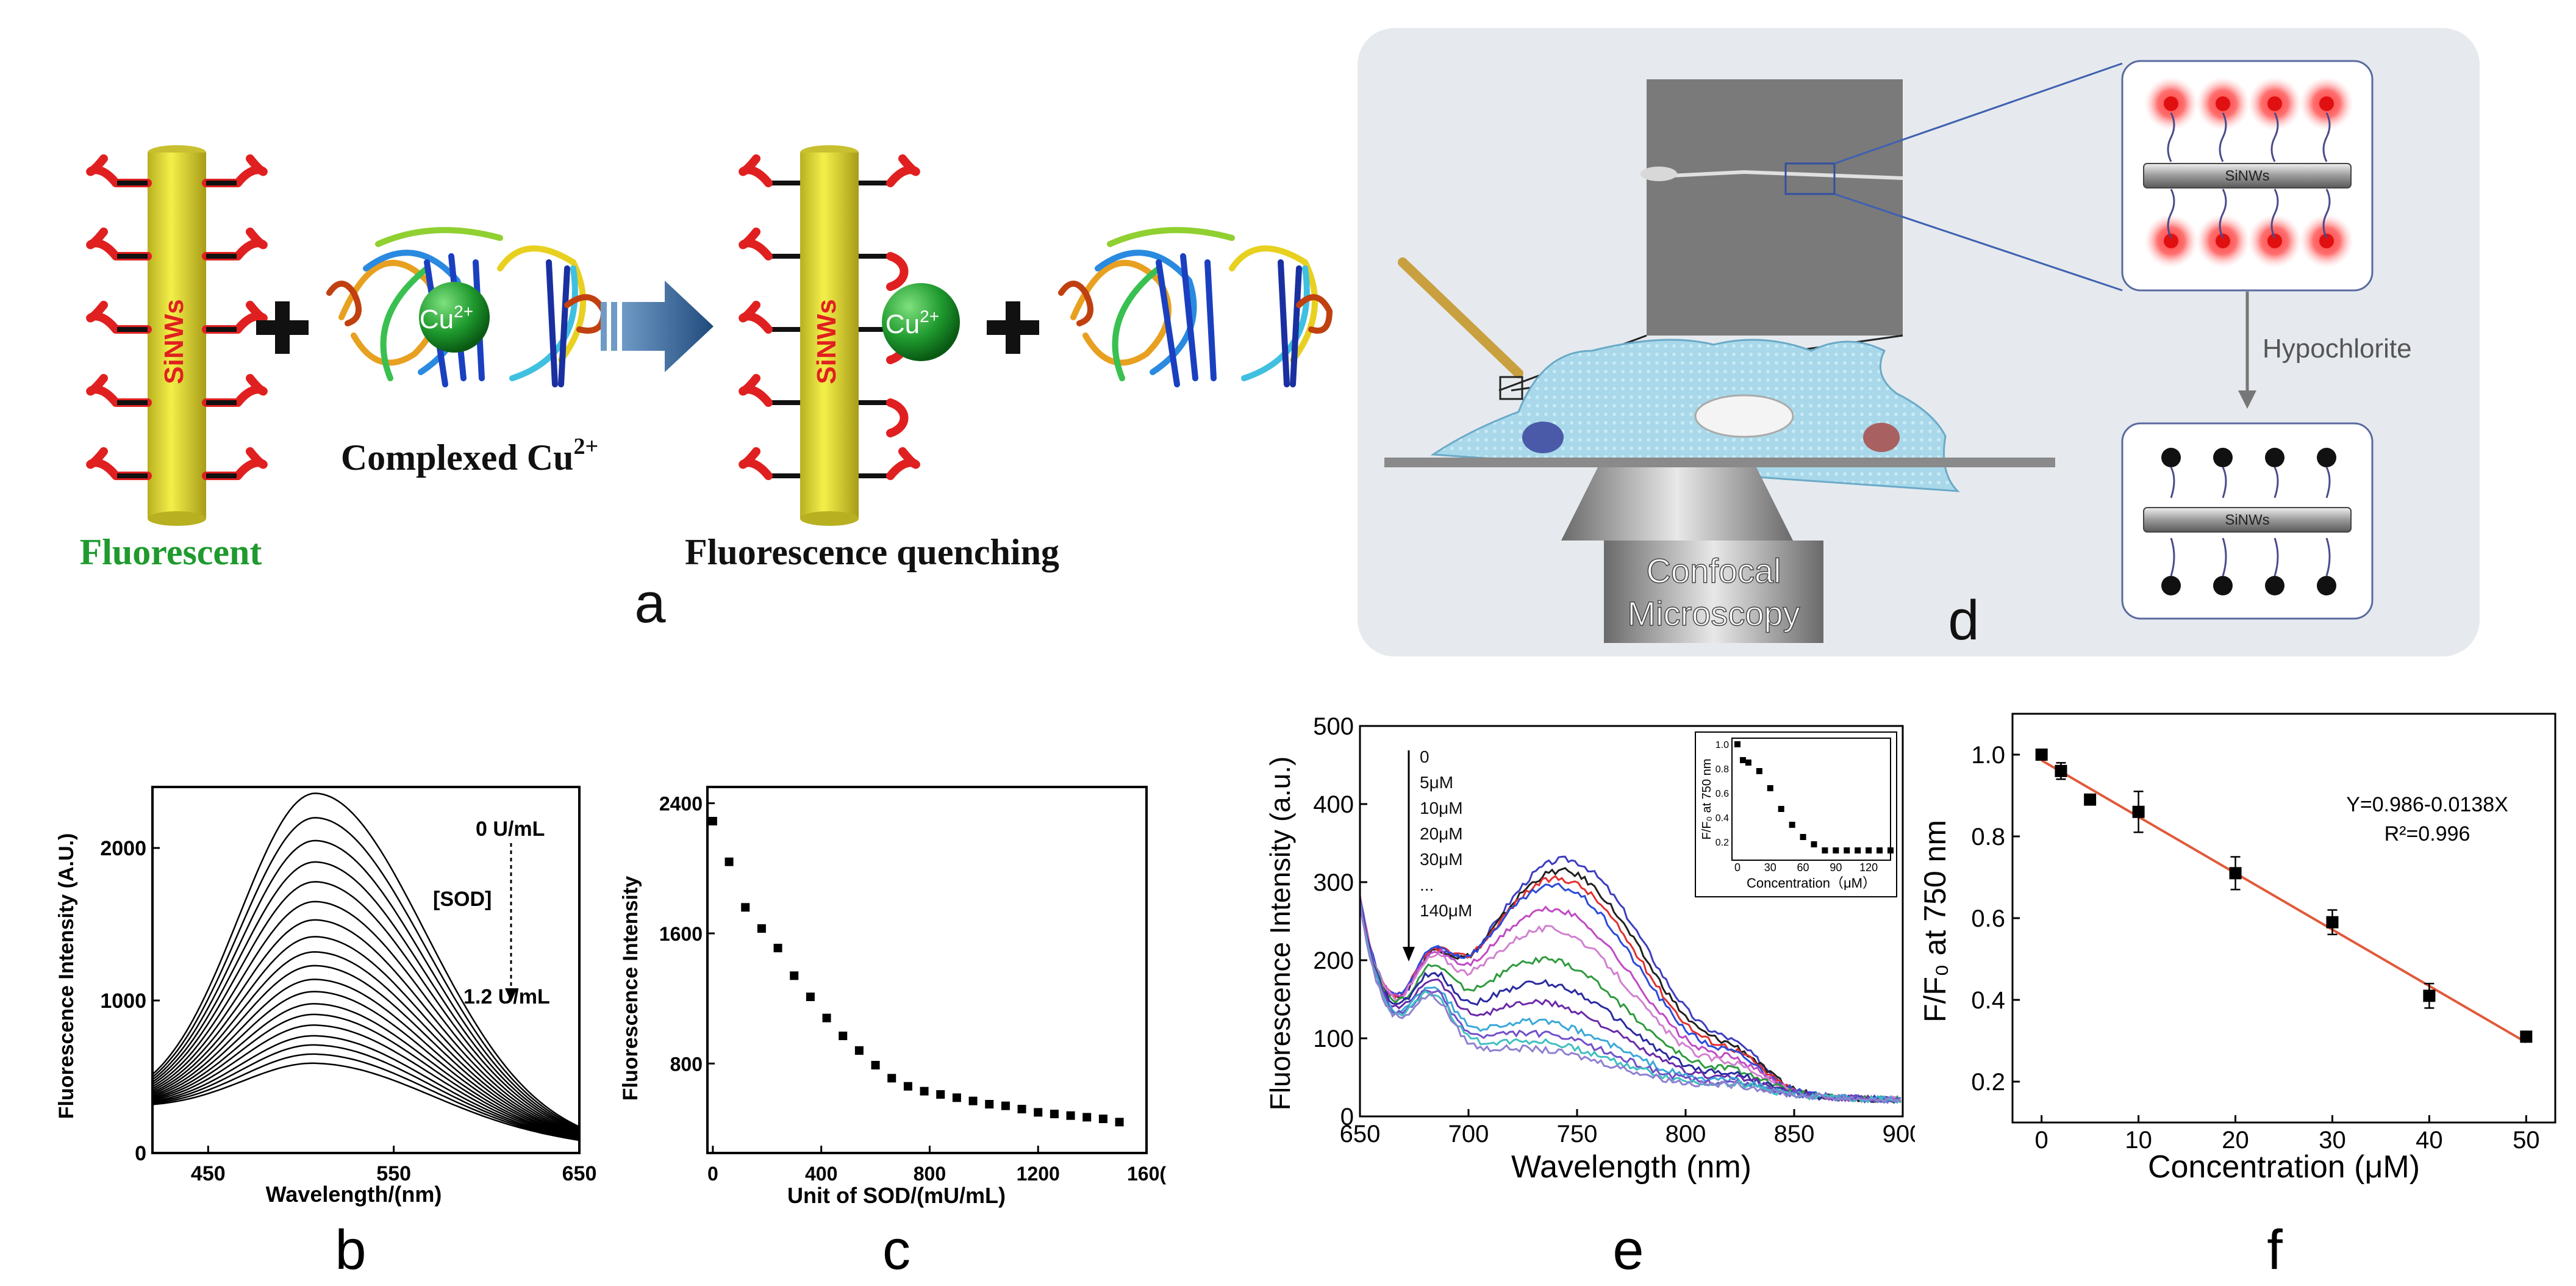 This screenshot has width=2576, height=1286. I want to click on ion-sup-left: 2+, so click(463, 311).